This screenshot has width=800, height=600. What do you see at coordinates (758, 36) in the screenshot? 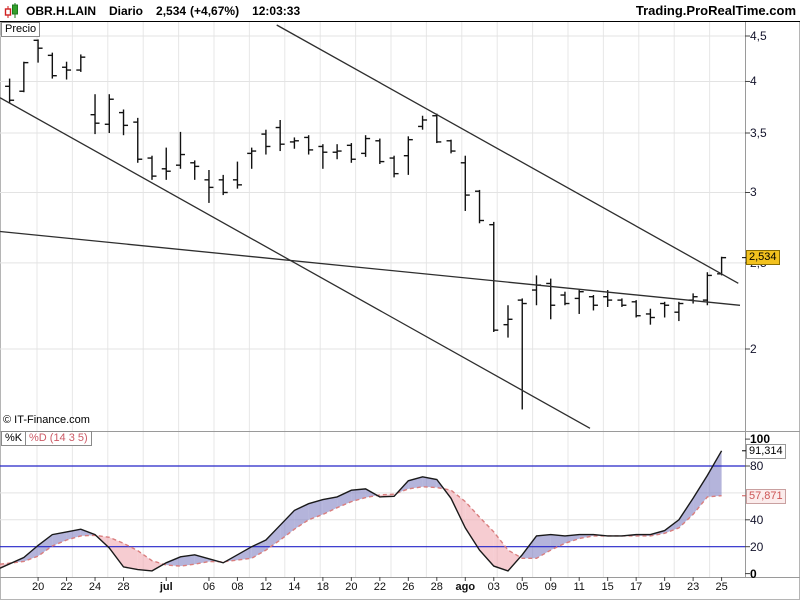
I see `price-axis-label: 4,5` at bounding box center [758, 36].